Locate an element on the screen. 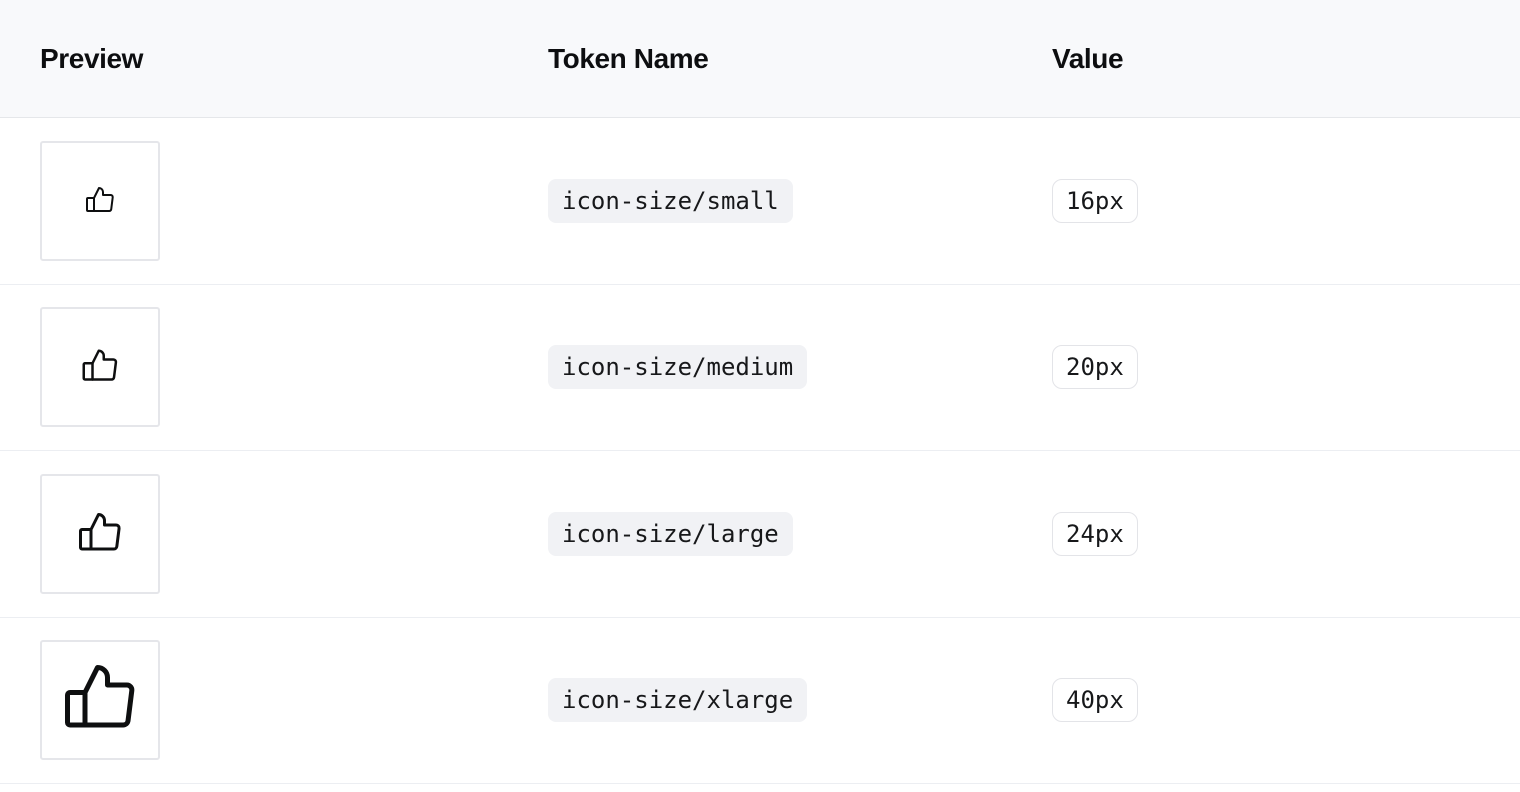 This screenshot has height=792, width=1520. token-name-badge: icon-size/xlarge is located at coordinates (678, 700).